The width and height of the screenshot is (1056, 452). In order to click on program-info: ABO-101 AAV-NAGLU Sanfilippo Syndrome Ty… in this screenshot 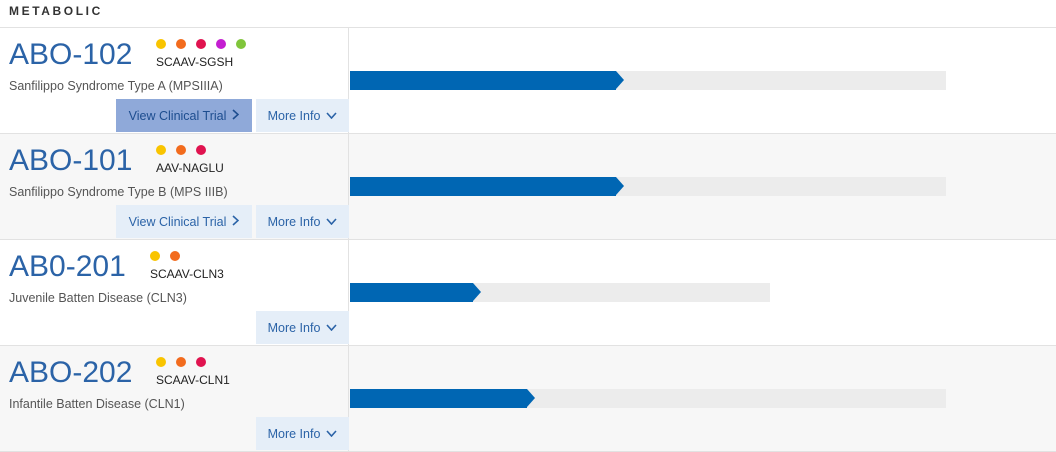, I will do `click(174, 186)`.